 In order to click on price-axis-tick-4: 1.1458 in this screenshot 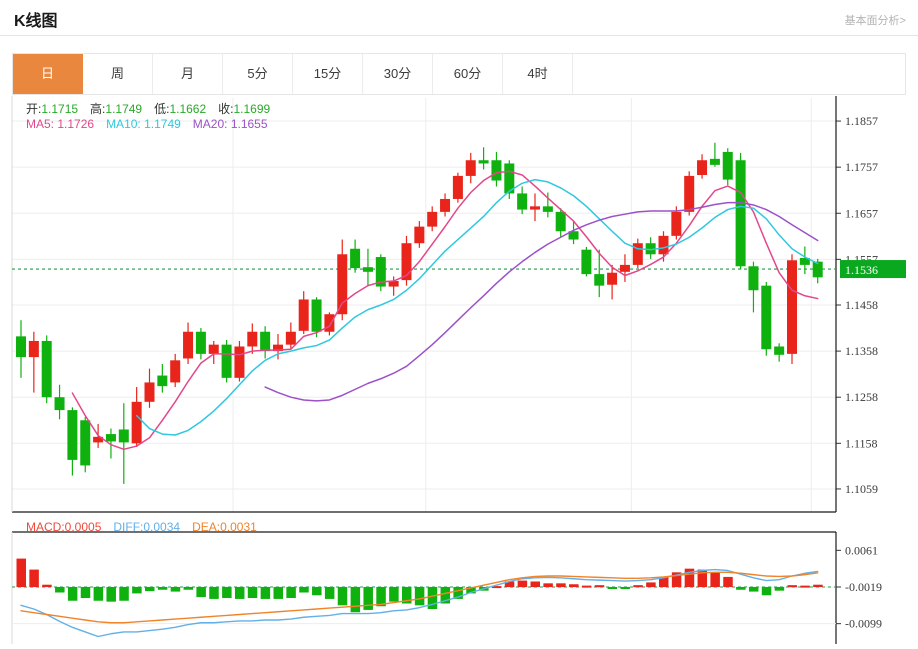, I will do `click(861, 305)`.